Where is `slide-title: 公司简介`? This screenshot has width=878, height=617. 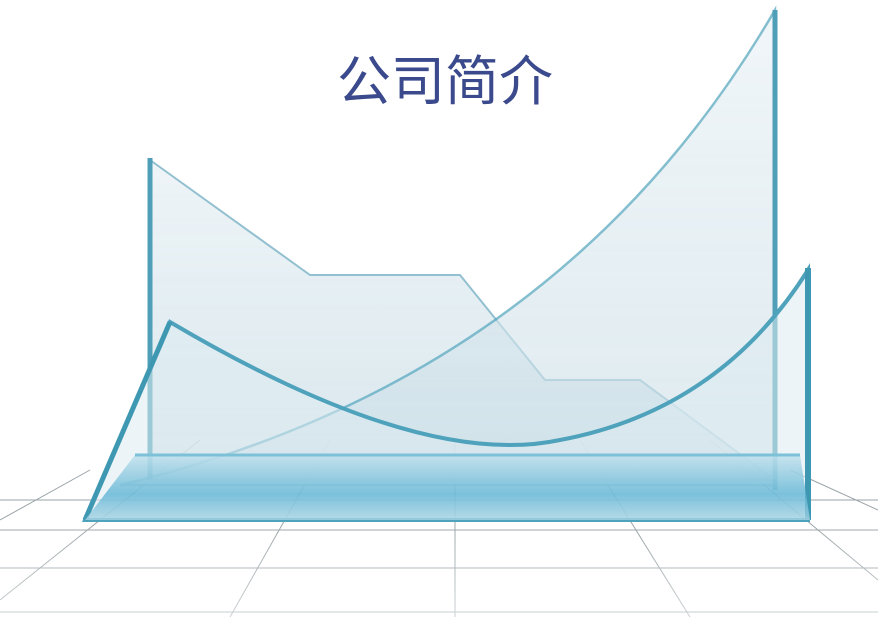
slide-title: 公司简介 is located at coordinates (445, 81).